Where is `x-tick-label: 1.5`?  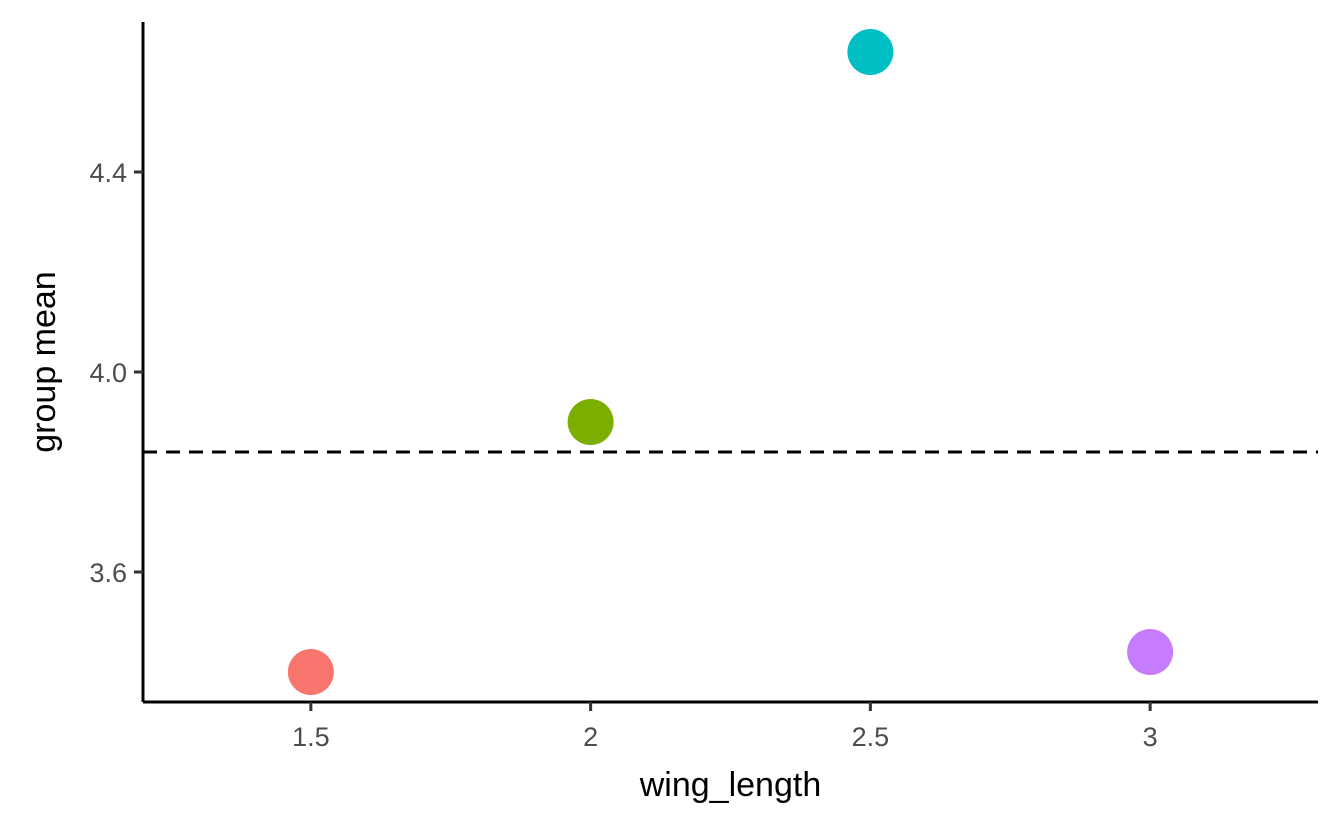 x-tick-label: 1.5 is located at coordinates (311, 737).